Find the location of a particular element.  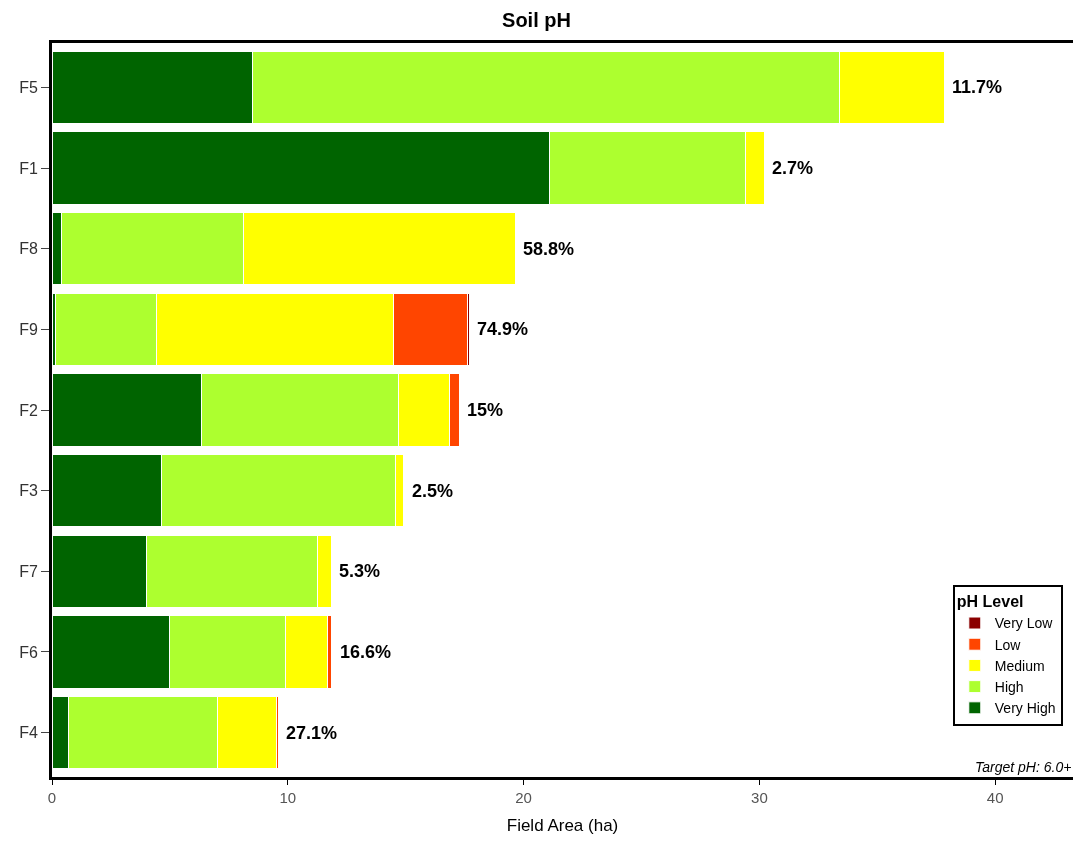

x-tick-label: 10 is located at coordinates (288, 797).